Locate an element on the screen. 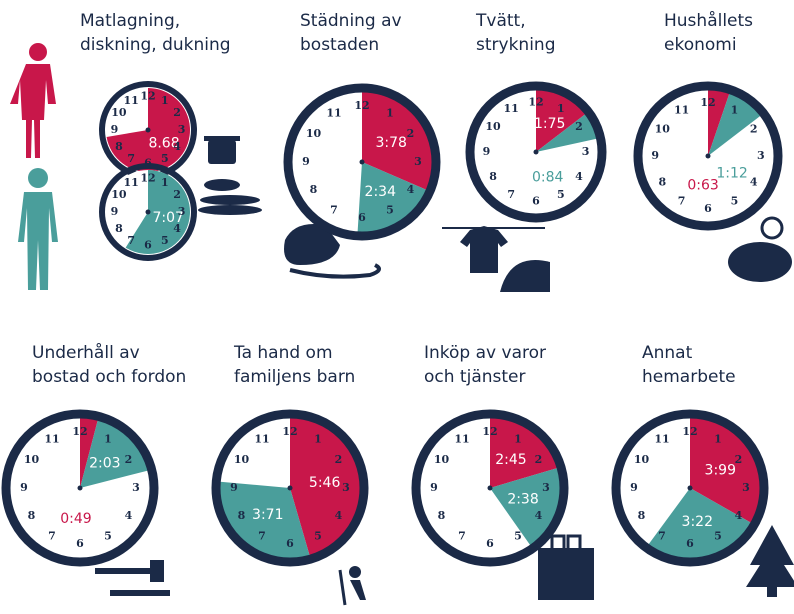  panel-title: Ta hand om is located at coordinates (283, 353).